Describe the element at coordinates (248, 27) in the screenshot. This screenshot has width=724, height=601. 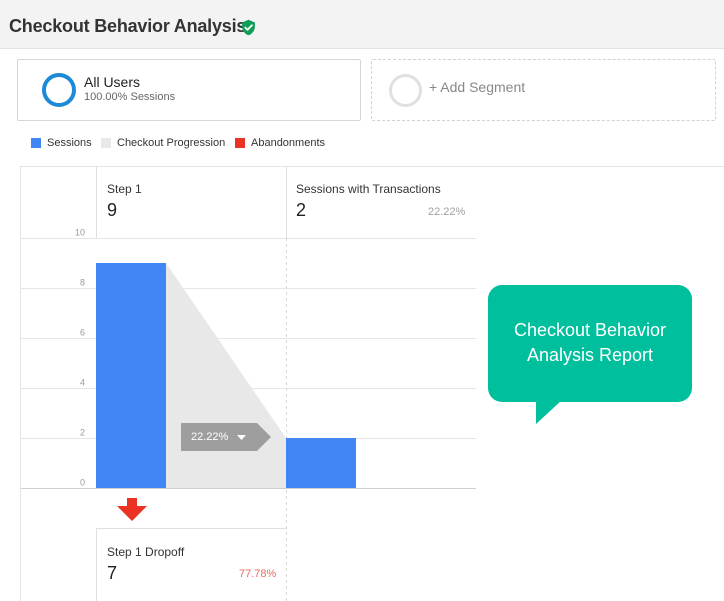
I see `verified-shield-check-icon` at that location.